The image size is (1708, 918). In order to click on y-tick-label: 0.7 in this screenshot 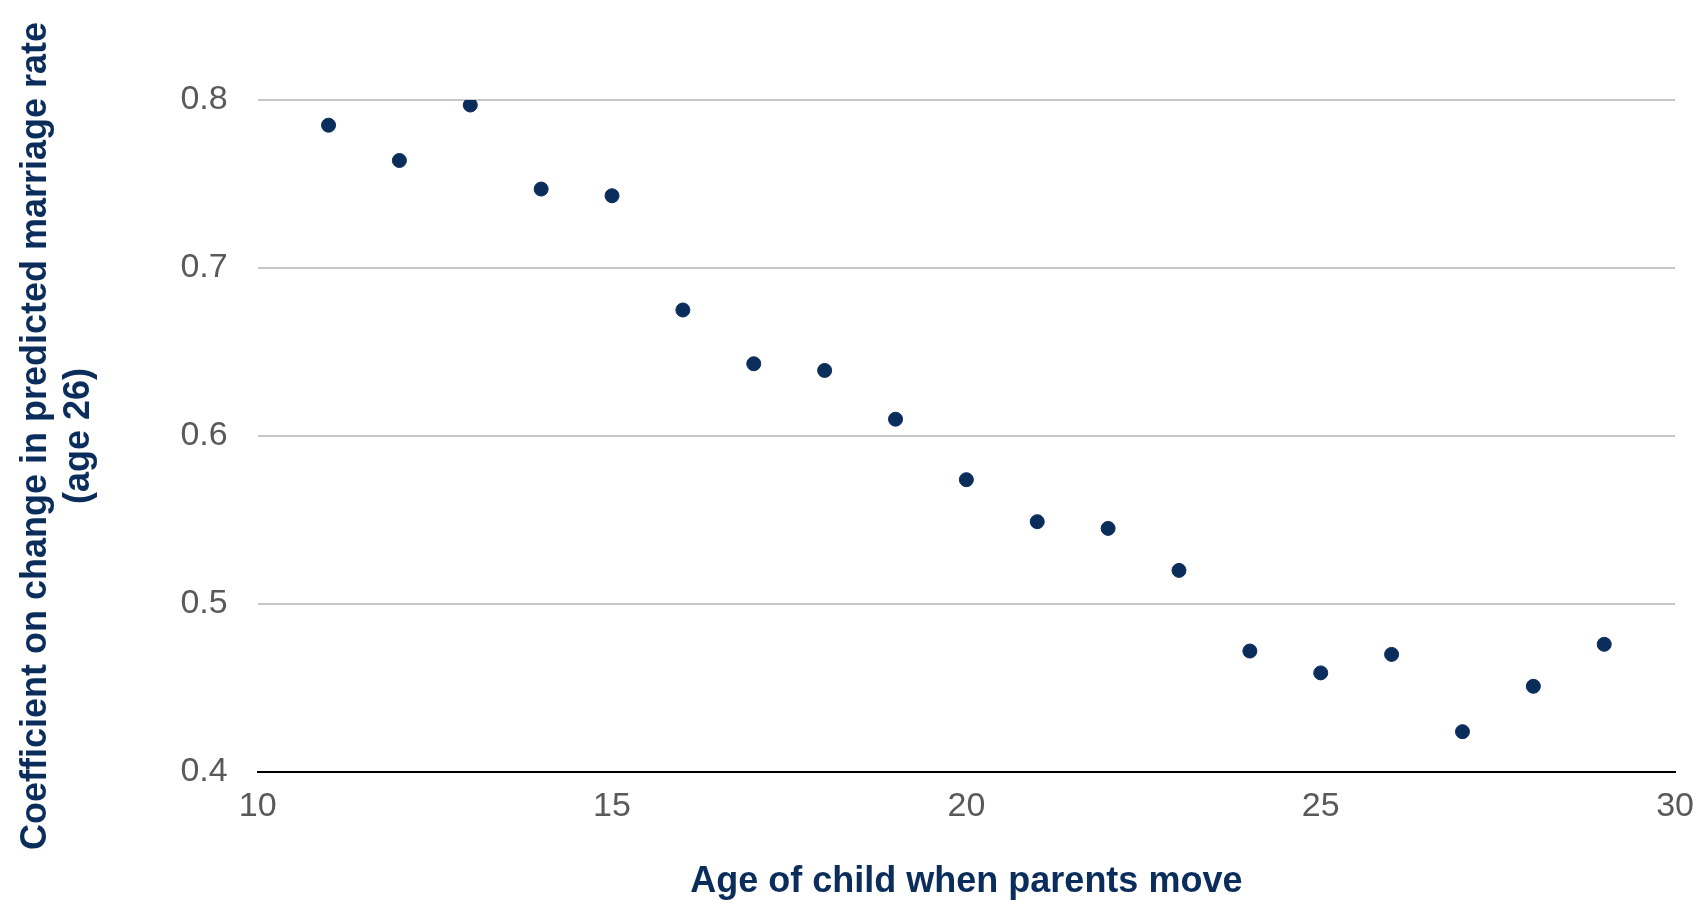, I will do `click(204, 265)`.